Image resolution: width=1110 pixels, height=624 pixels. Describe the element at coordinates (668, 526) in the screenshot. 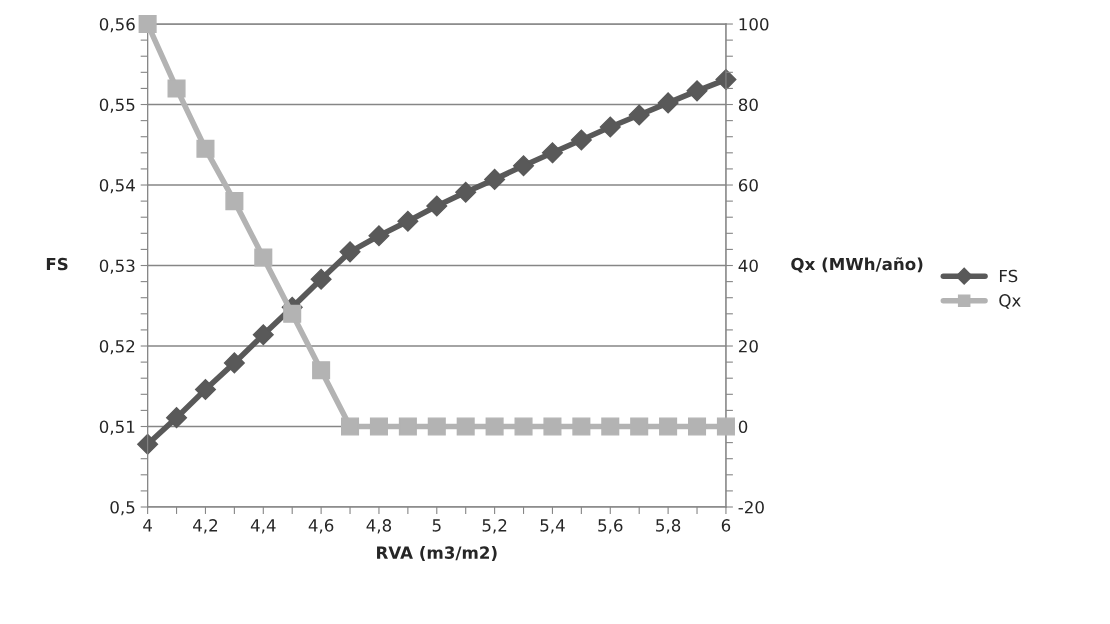

I see `x-tick-label: 5,8` at that location.